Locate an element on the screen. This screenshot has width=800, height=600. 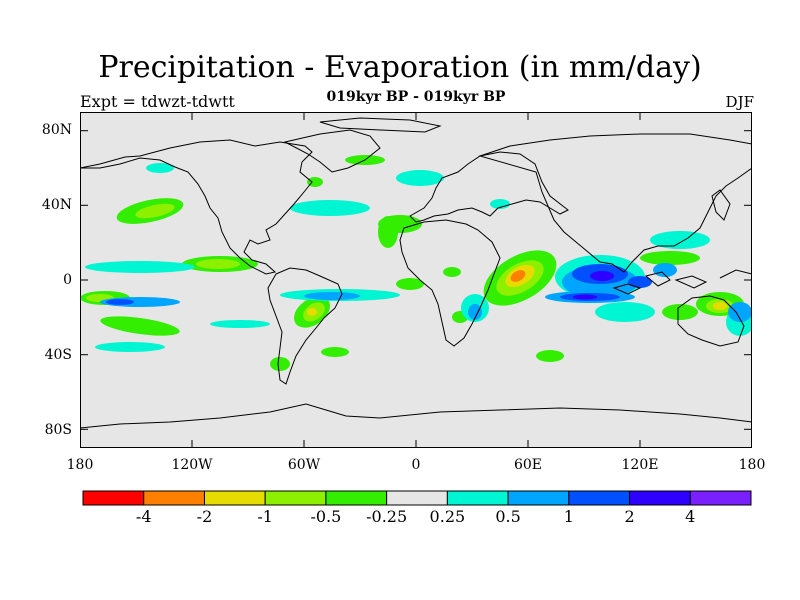
colorbar is located at coordinates (417, 498).